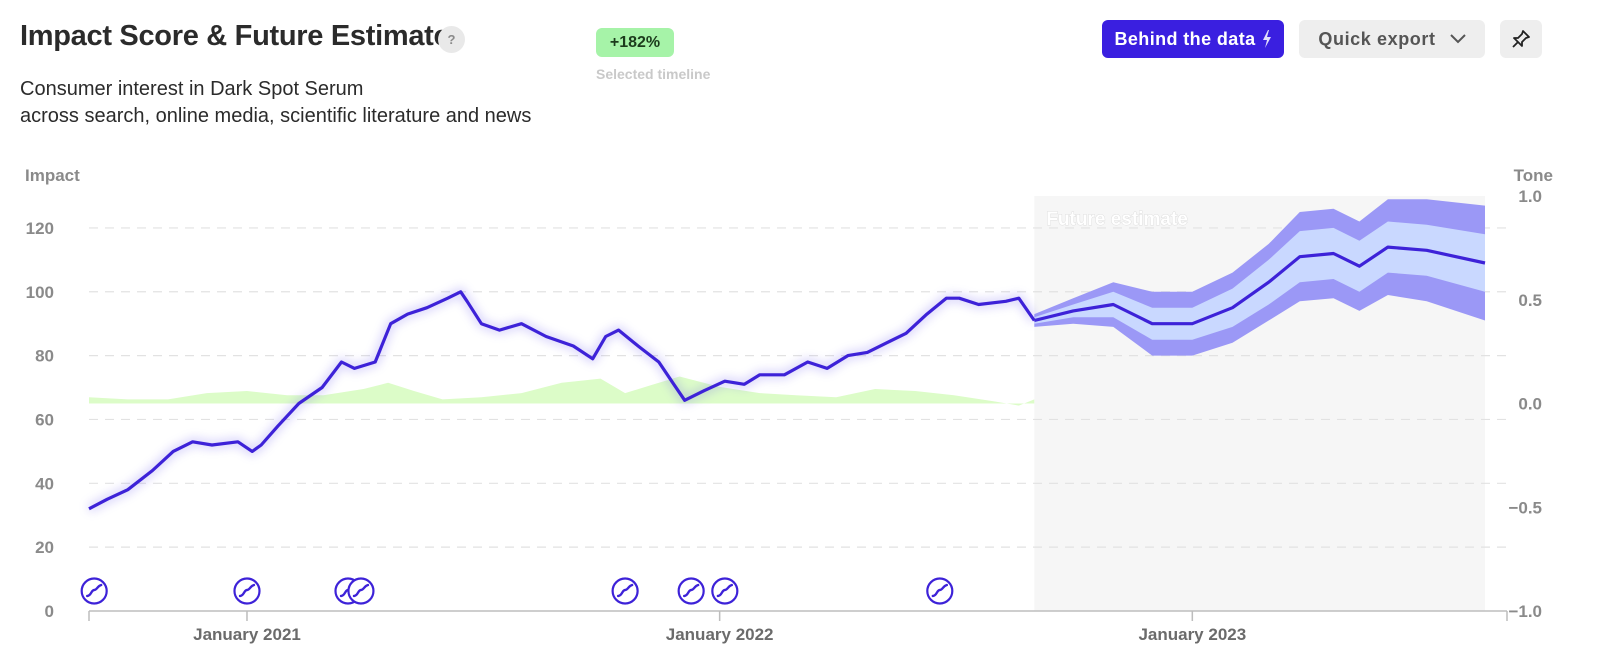 This screenshot has height=671, width=1600. What do you see at coordinates (44, 547) in the screenshot?
I see `left-tick-label: 20` at bounding box center [44, 547].